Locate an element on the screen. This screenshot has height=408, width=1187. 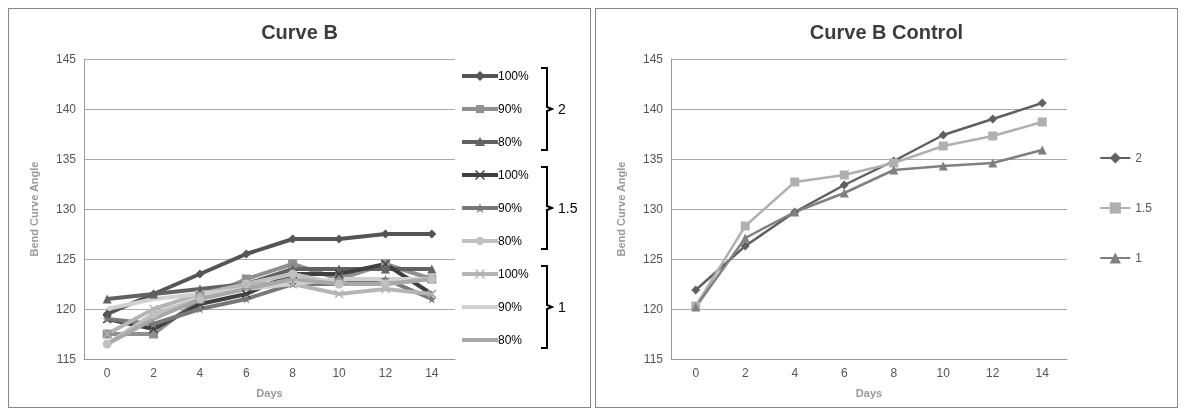
text: 2 is located at coordinates (562, 109).